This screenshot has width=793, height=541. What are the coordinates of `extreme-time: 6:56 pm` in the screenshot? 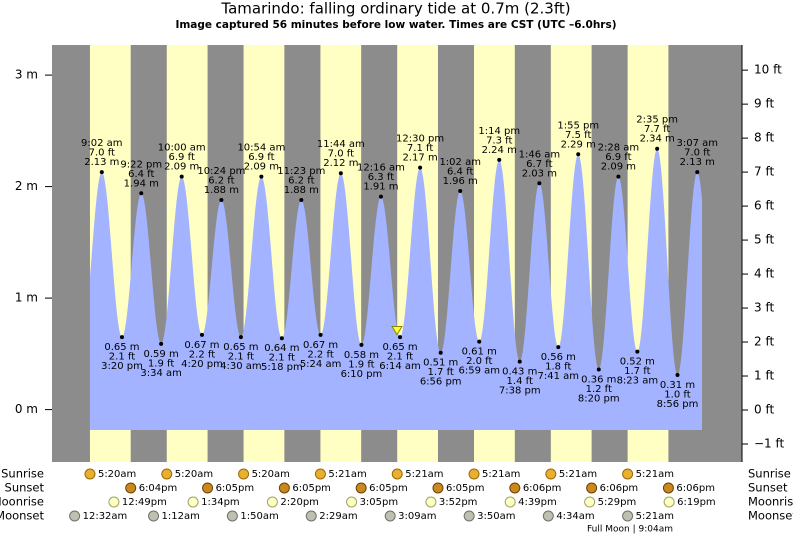 It's located at (441, 382).